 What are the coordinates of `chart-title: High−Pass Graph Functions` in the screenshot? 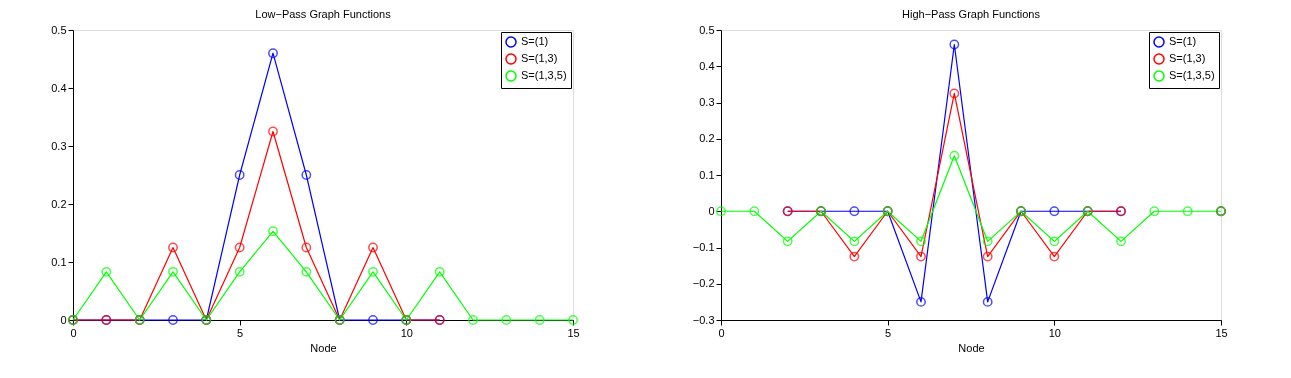 It's located at (971, 14).